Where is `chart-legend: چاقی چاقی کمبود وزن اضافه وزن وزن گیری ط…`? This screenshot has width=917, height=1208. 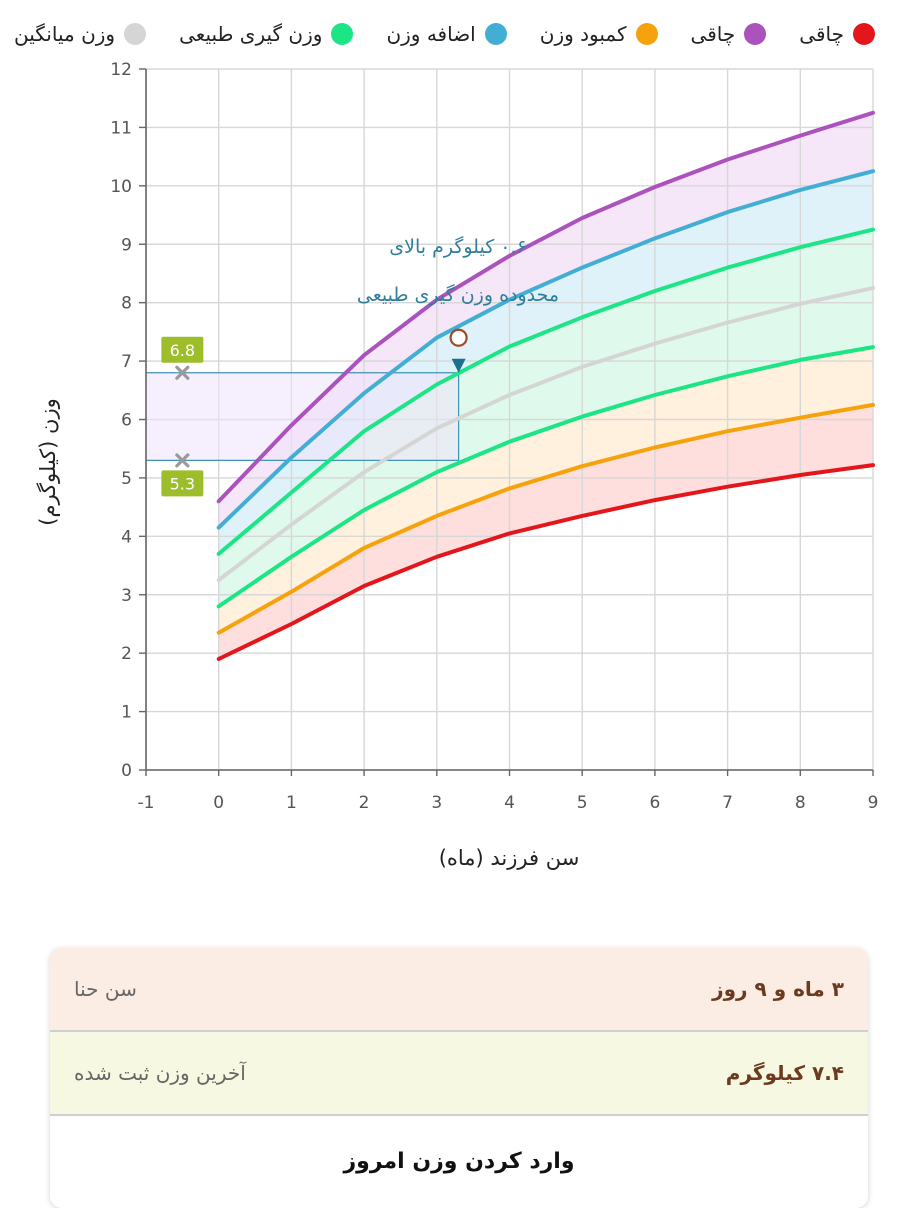 chart-legend: چاقی چاقی کمبود وزن اضافه وزن وزن گیری ط… is located at coordinates (444, 34).